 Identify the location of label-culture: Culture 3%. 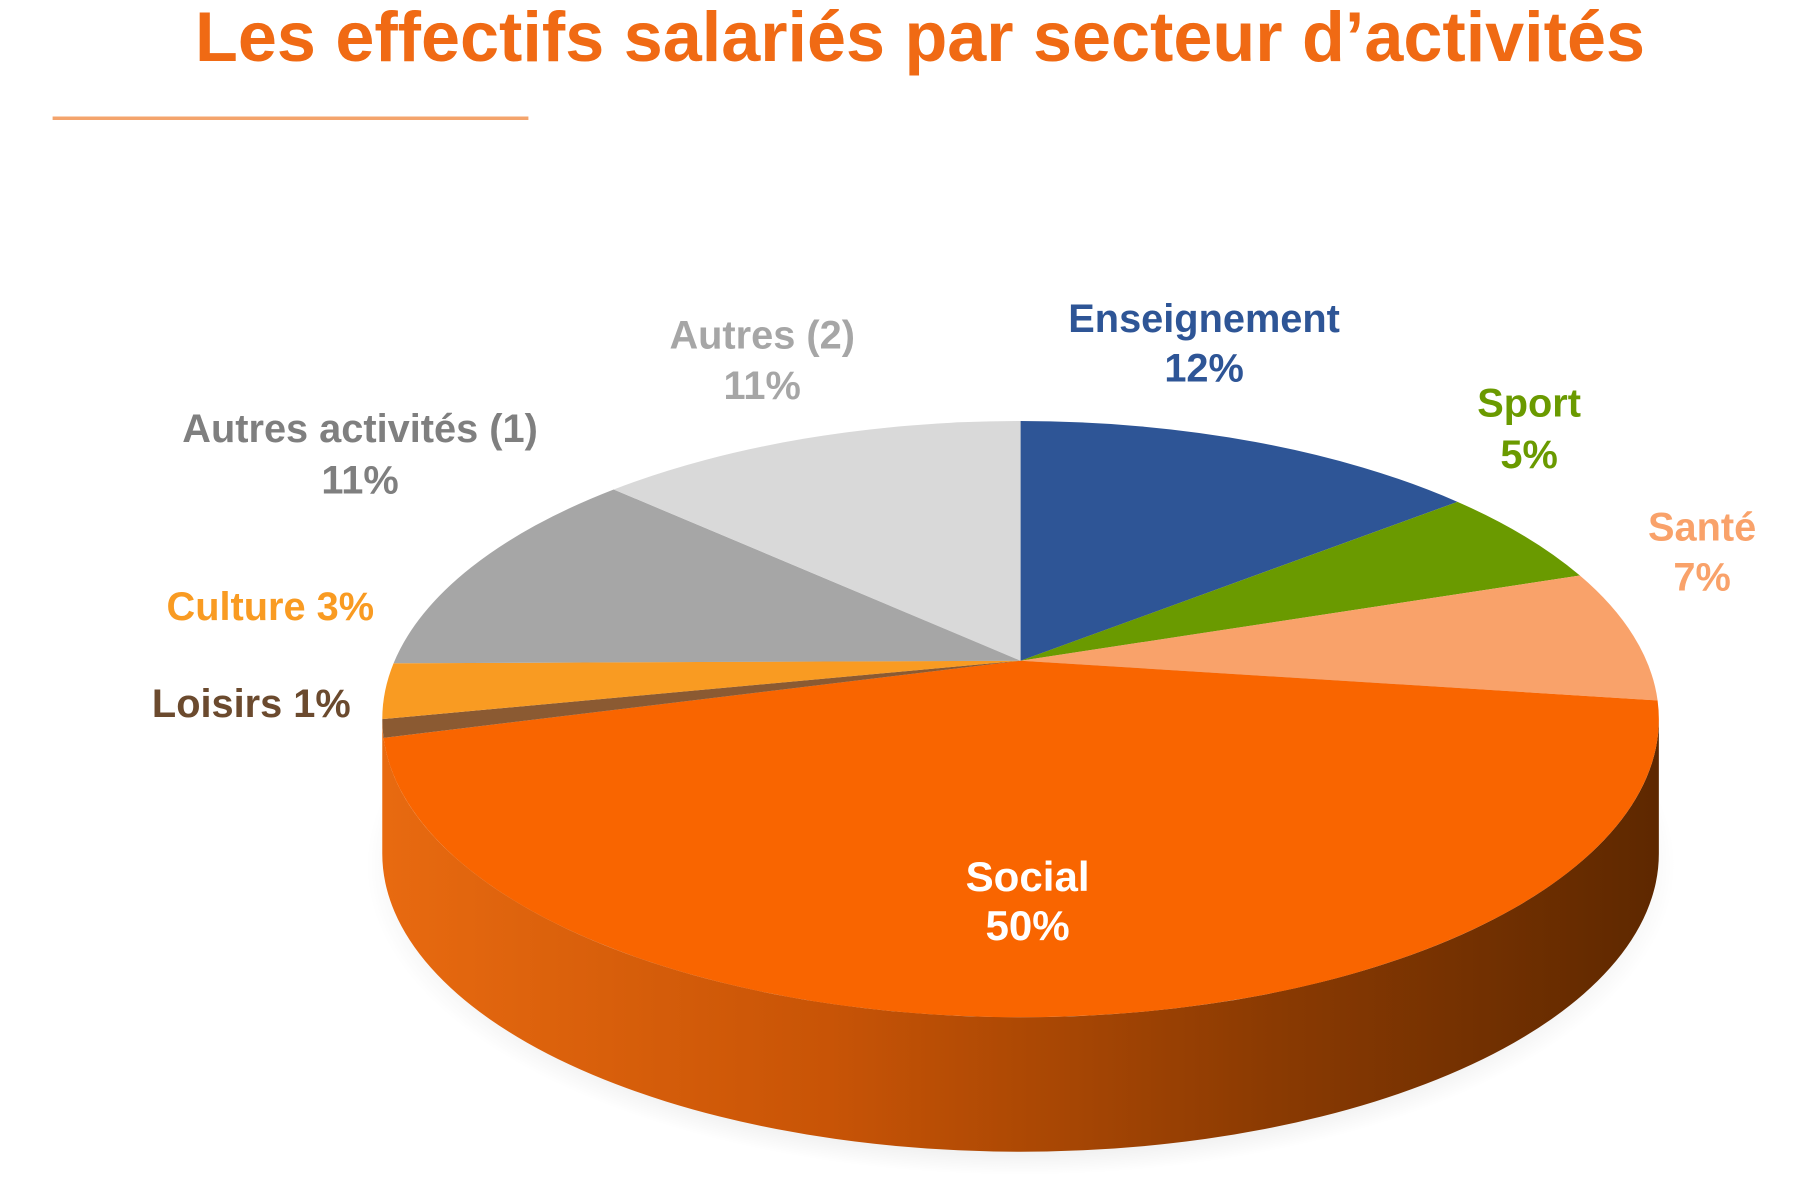
(271, 607).